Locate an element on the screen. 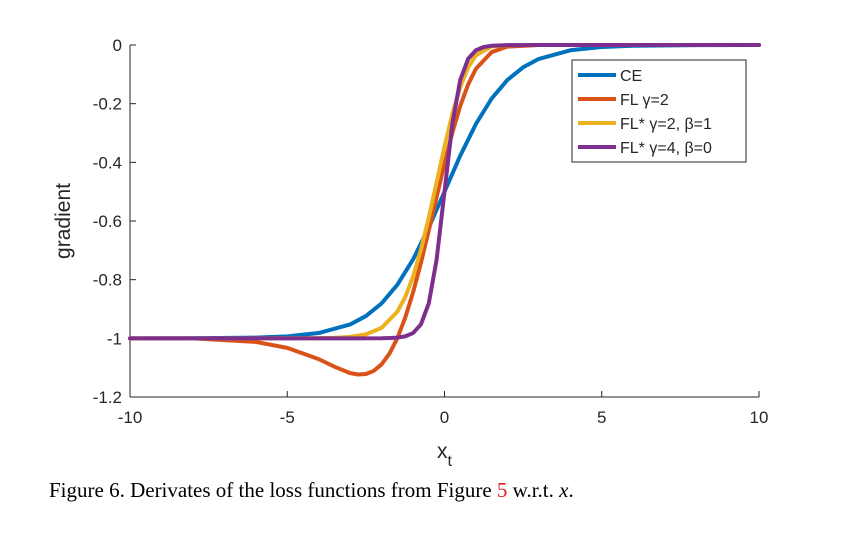 The image size is (868, 533). y-axis-title: gradient is located at coordinates (63, 221).